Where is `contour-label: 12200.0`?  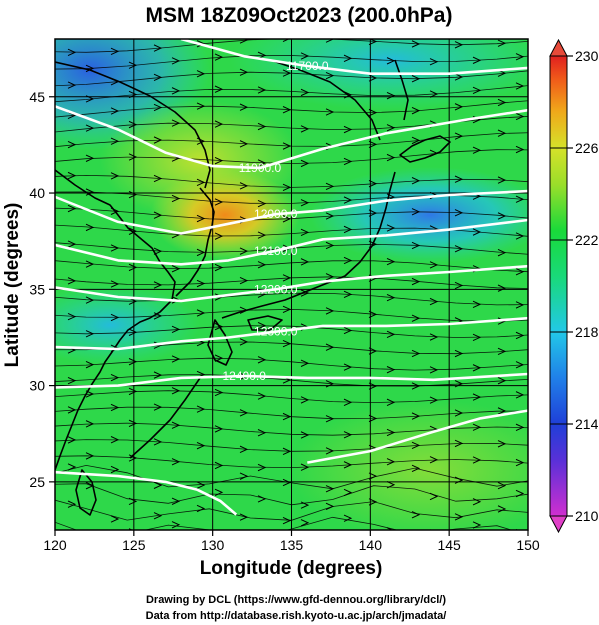
contour-label: 12200.0 is located at coordinates (276, 289).